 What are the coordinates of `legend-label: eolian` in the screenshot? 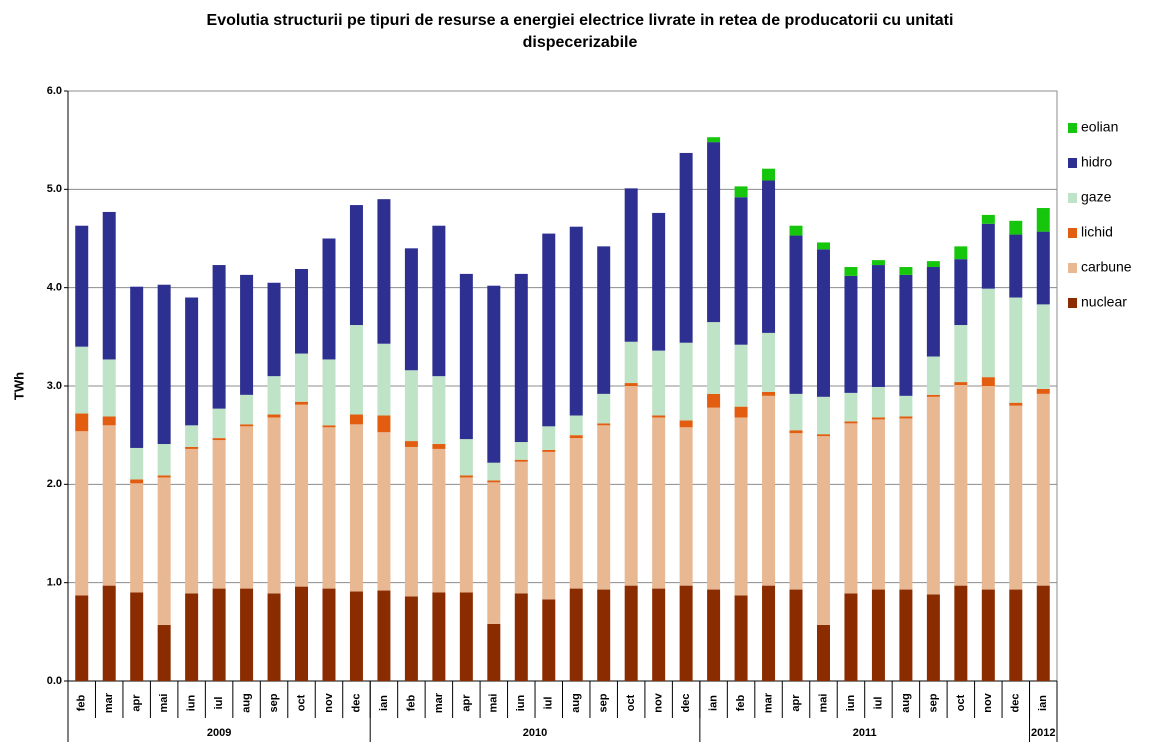 It's located at (1099, 127).